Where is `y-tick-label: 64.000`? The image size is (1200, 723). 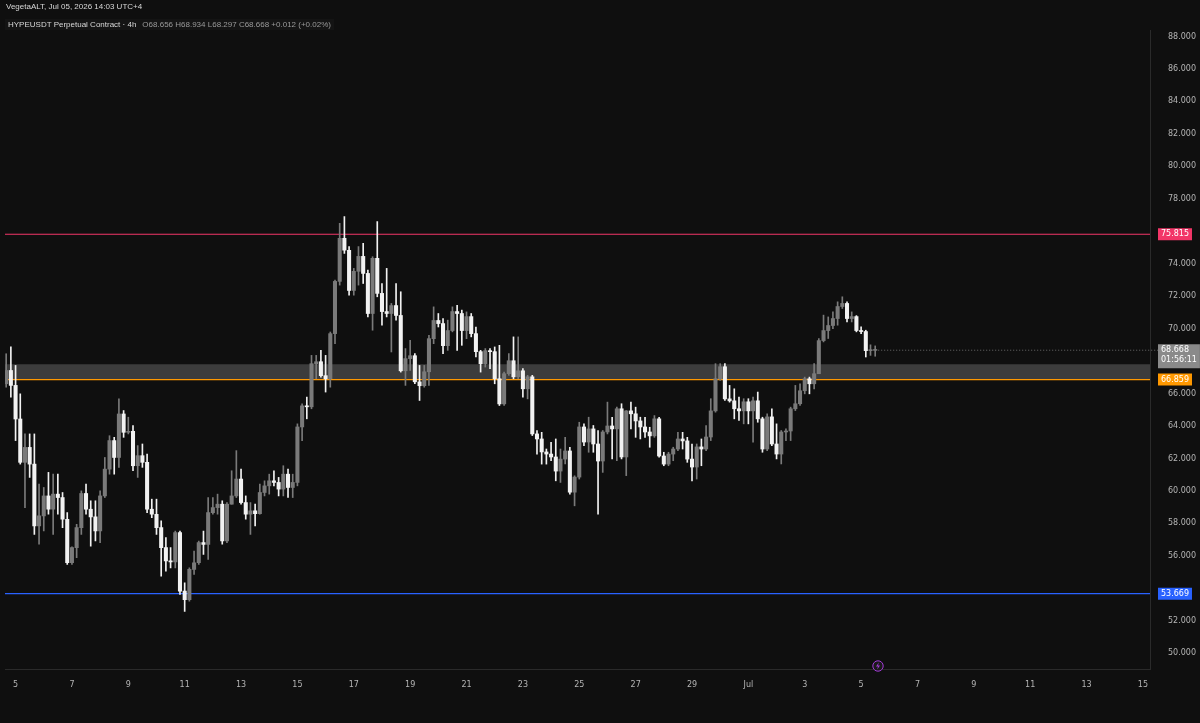 y-tick-label: 64.000 is located at coordinates (1182, 426).